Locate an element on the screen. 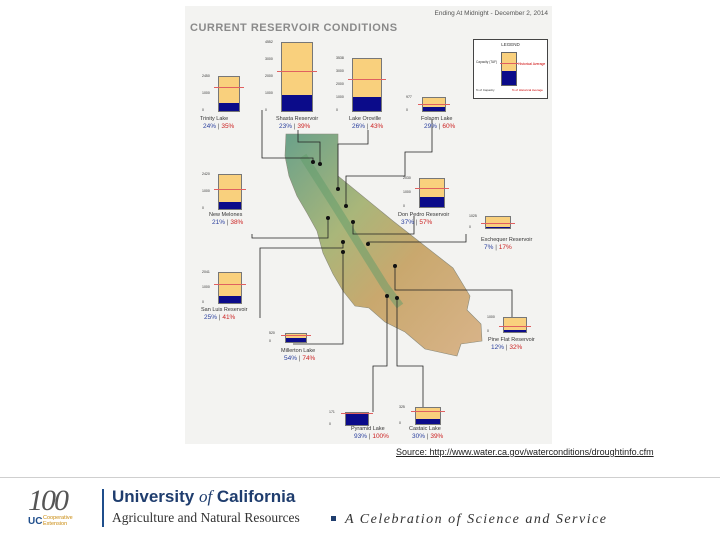  centennial-mark: 100 is located at coordinates (48, 500).